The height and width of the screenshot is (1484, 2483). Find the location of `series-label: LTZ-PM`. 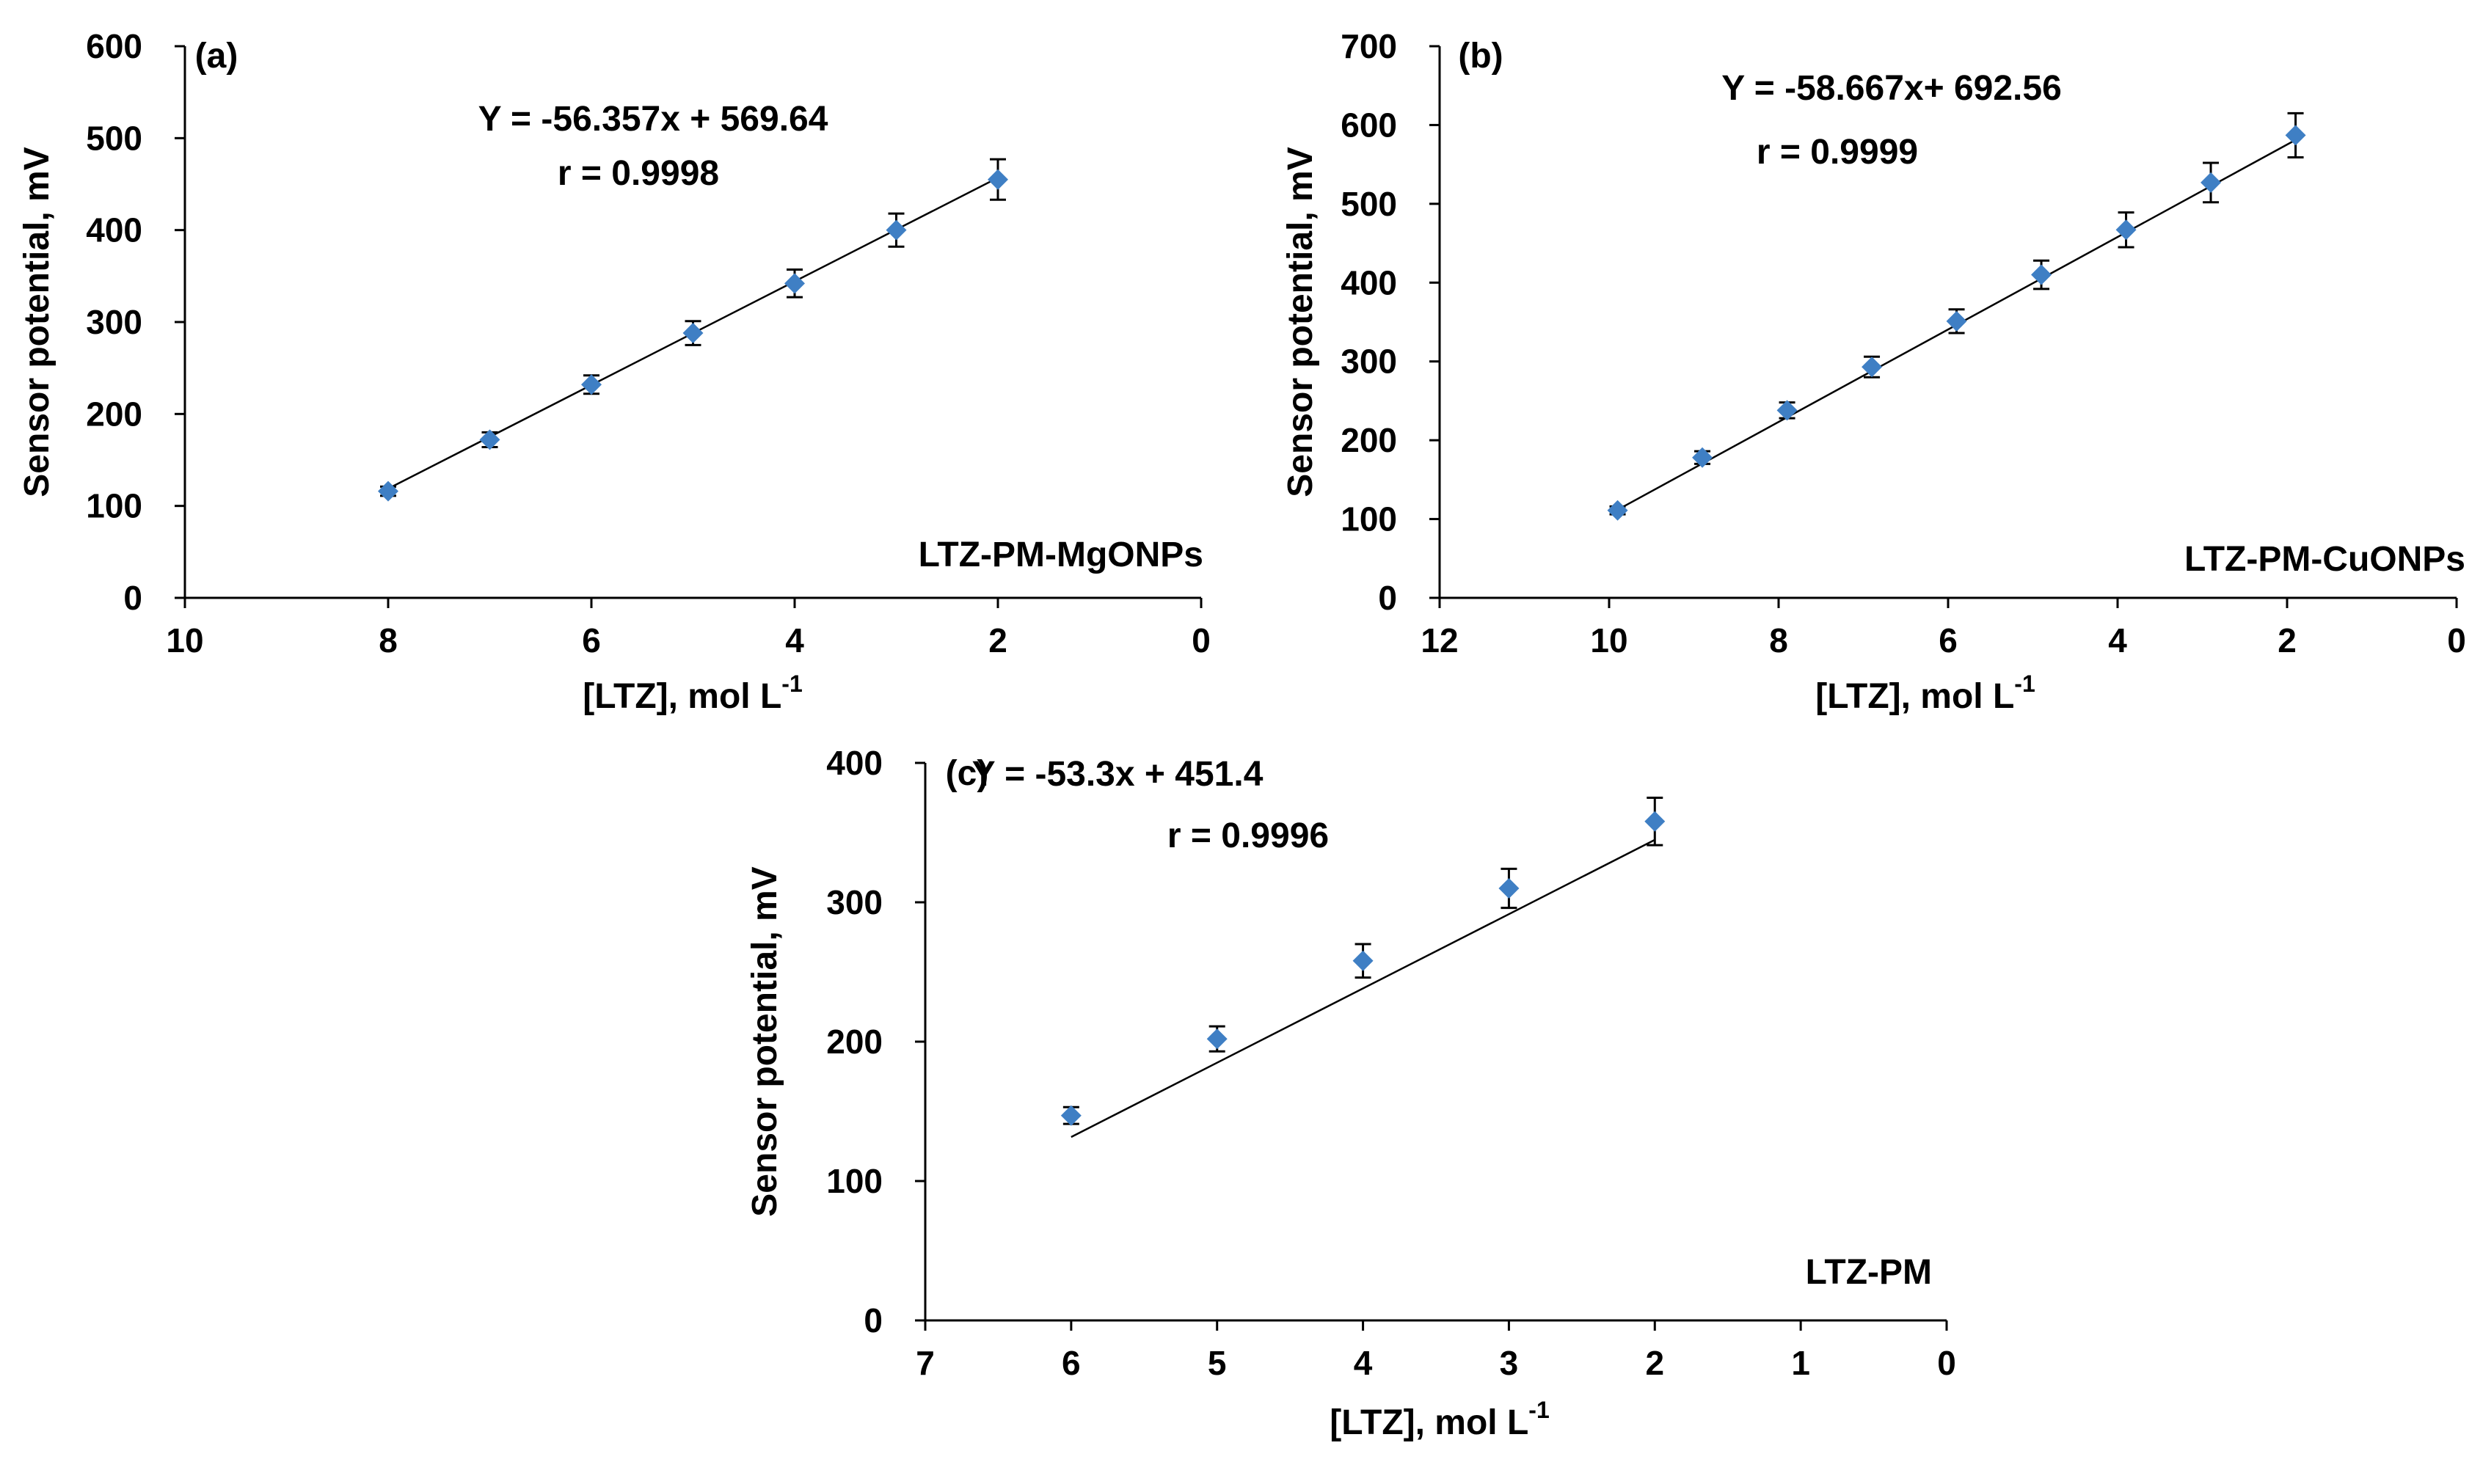

series-label: LTZ-PM is located at coordinates (1869, 1272).